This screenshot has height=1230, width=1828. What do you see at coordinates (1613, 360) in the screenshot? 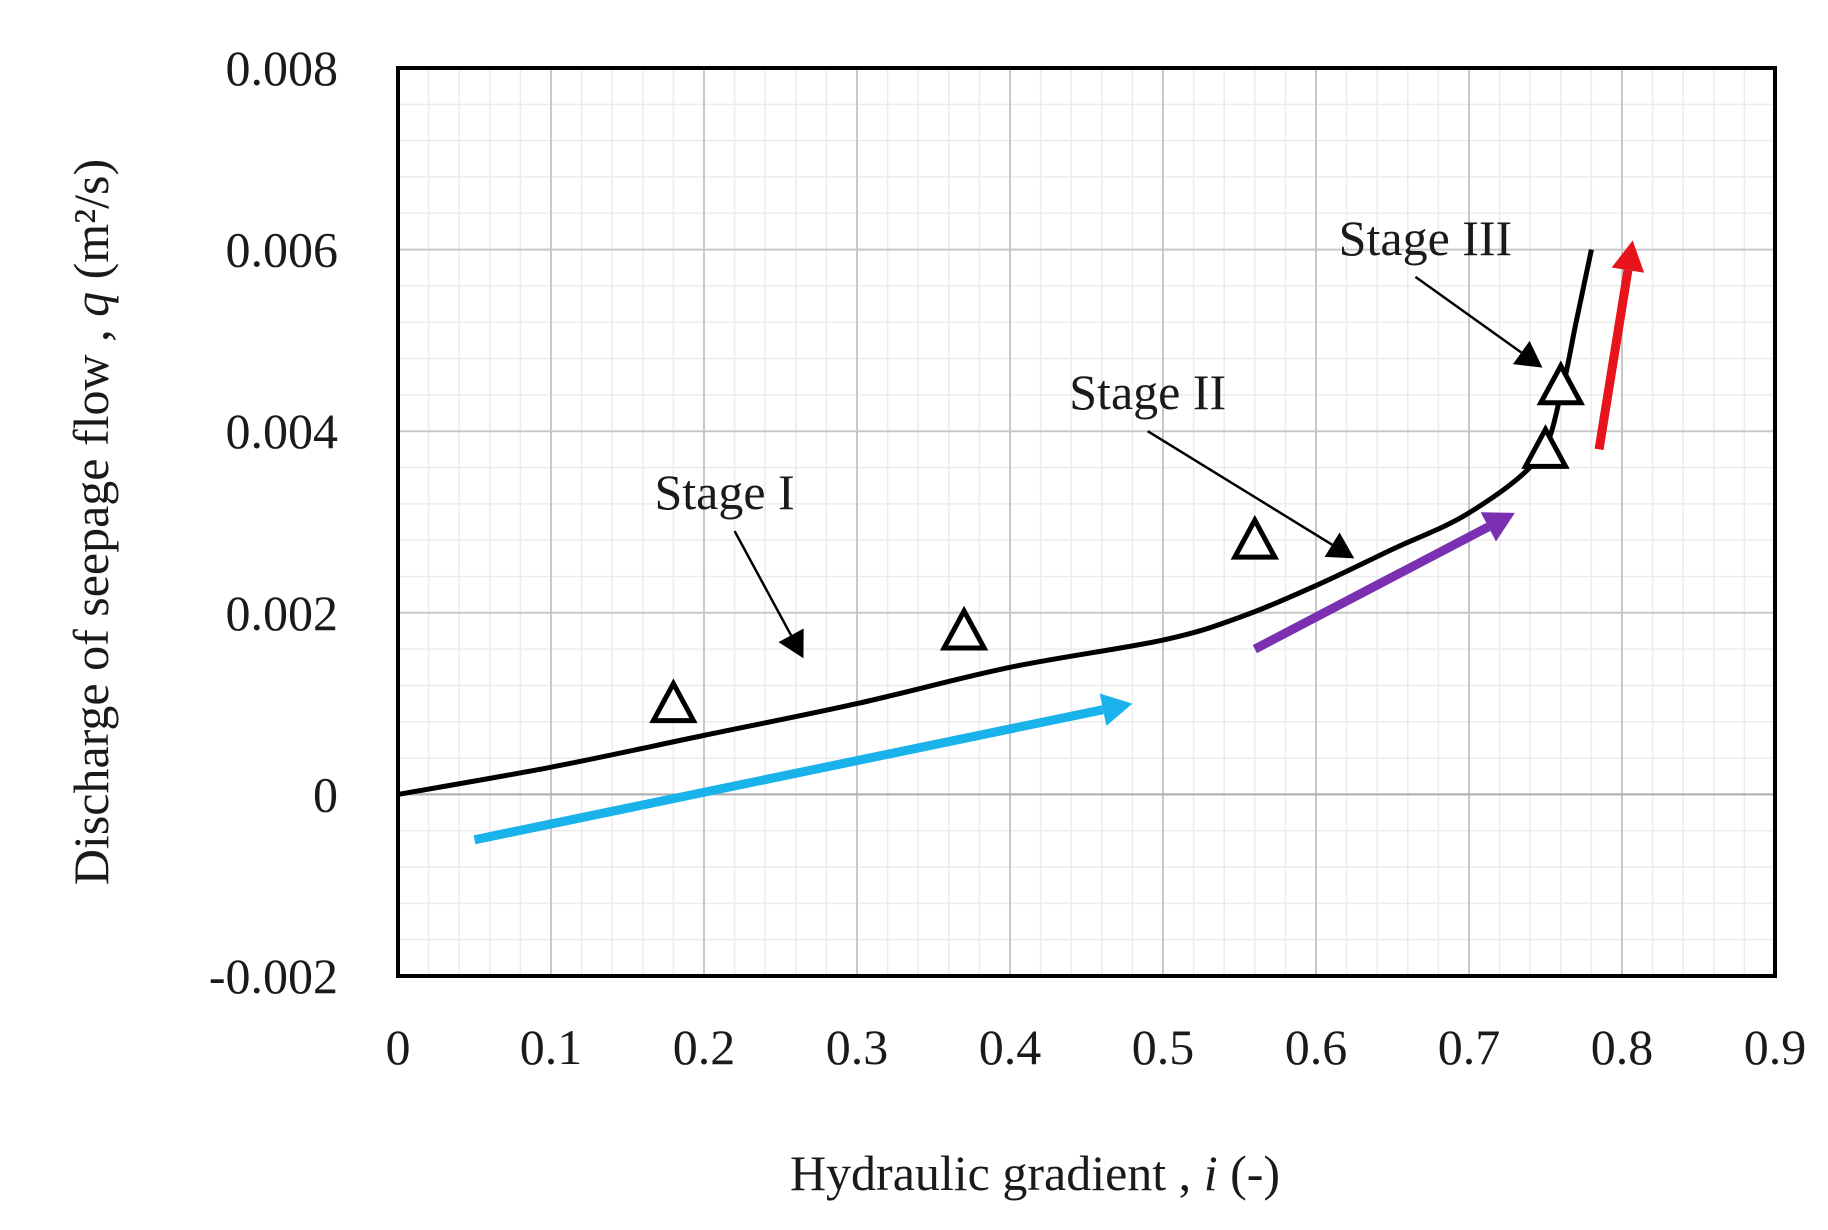
I see `stage-iii-trend-arrow-shaft` at bounding box center [1613, 360].